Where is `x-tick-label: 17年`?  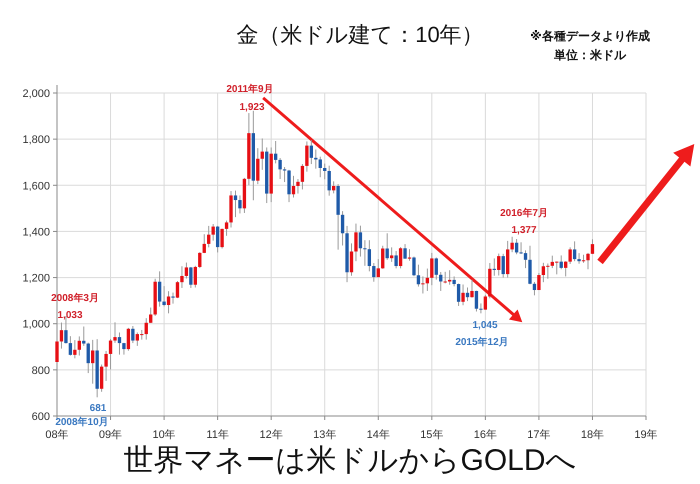 x-tick-label: 17年 is located at coordinates (539, 435).